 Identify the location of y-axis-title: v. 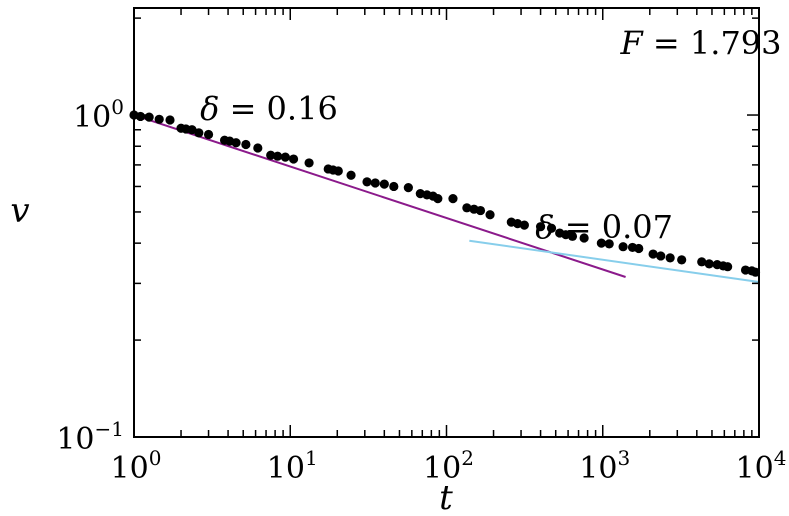
(19, 211).